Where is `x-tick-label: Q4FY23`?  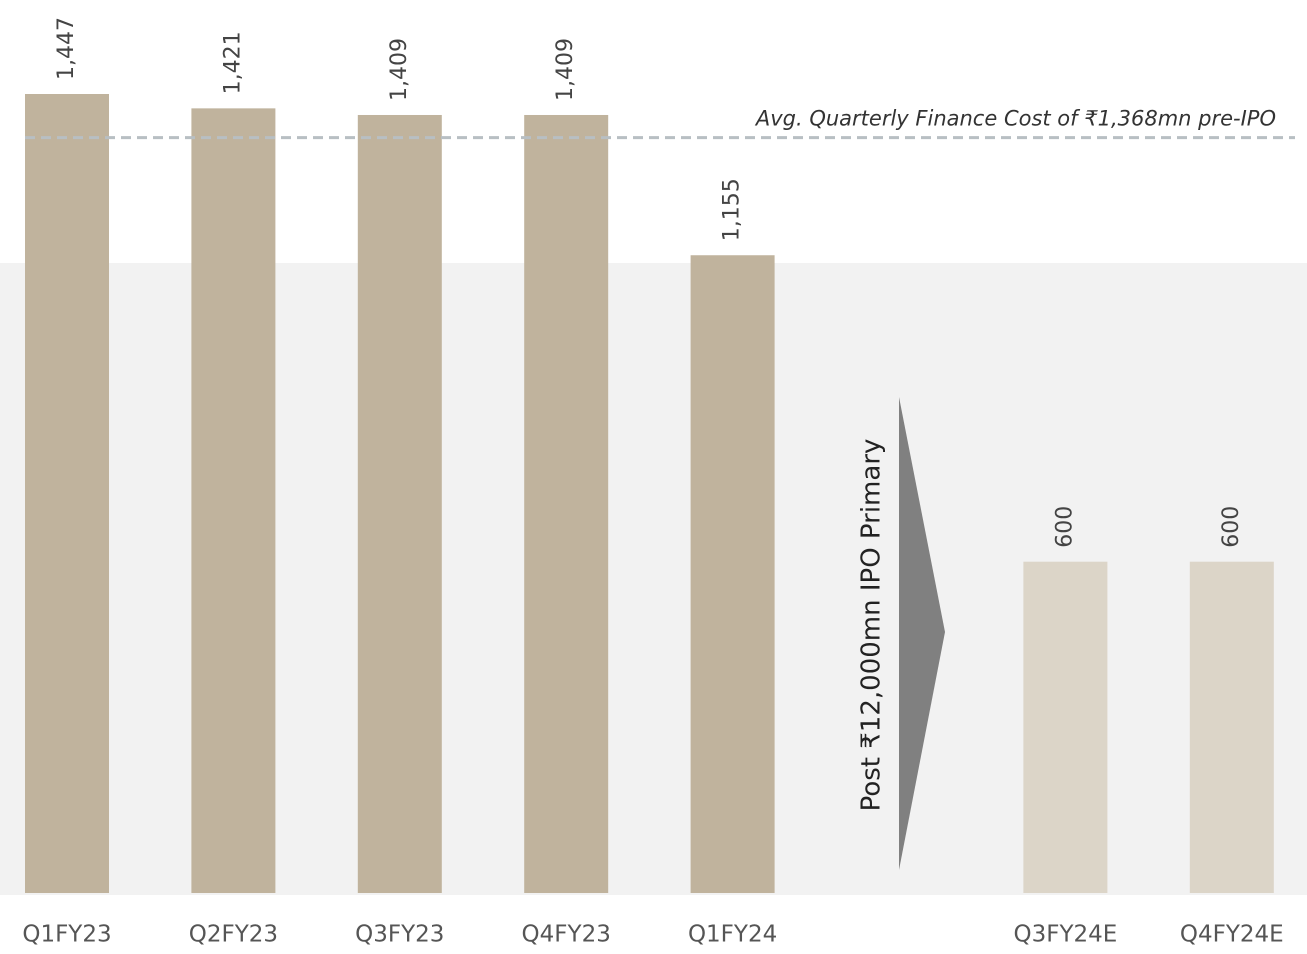 x-tick-label: Q4FY23 is located at coordinates (566, 935).